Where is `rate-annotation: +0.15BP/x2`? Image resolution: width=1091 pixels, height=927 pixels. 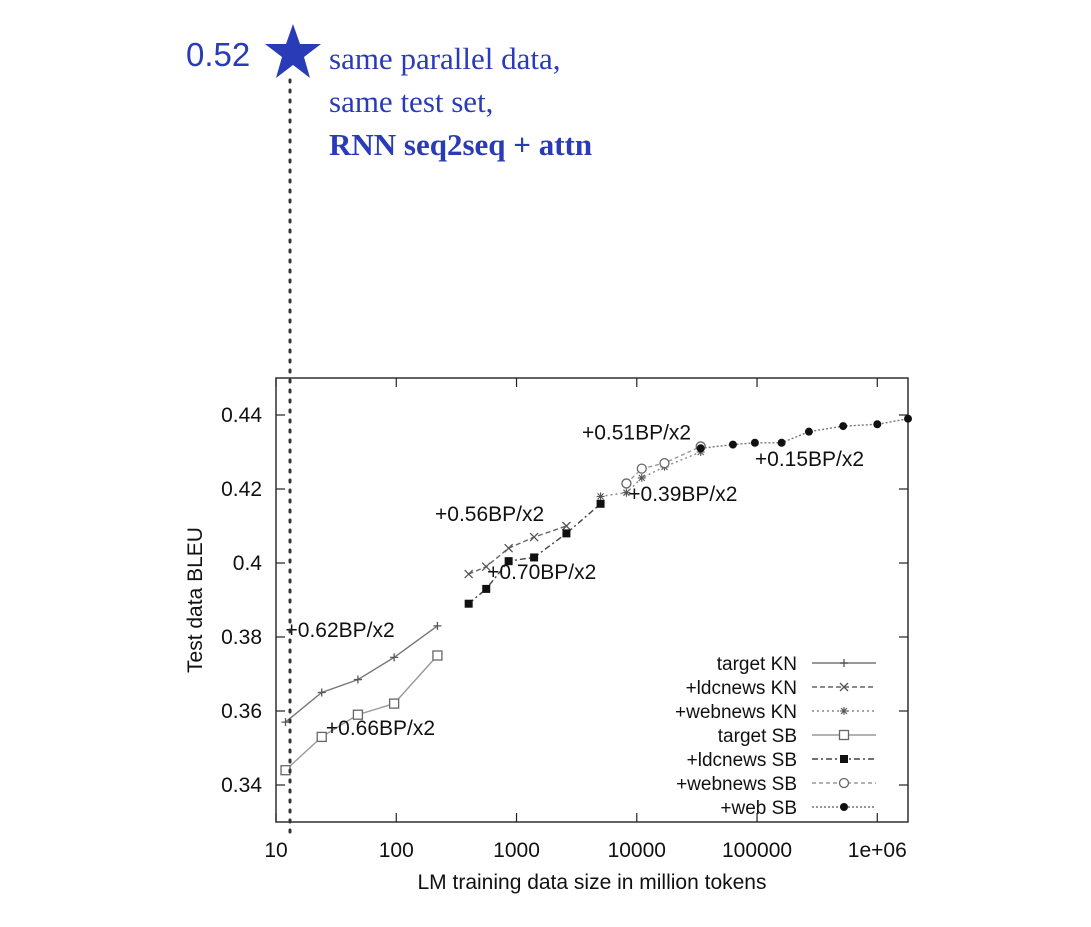
rate-annotation: +0.15BP/x2 is located at coordinates (809, 459).